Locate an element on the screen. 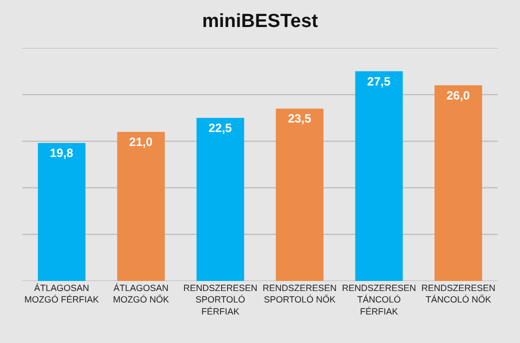 The height and width of the screenshot is (343, 520). x-tick-label: RENDSZERESEN SPORTOLÓ FÉRFIAK is located at coordinates (220, 299).